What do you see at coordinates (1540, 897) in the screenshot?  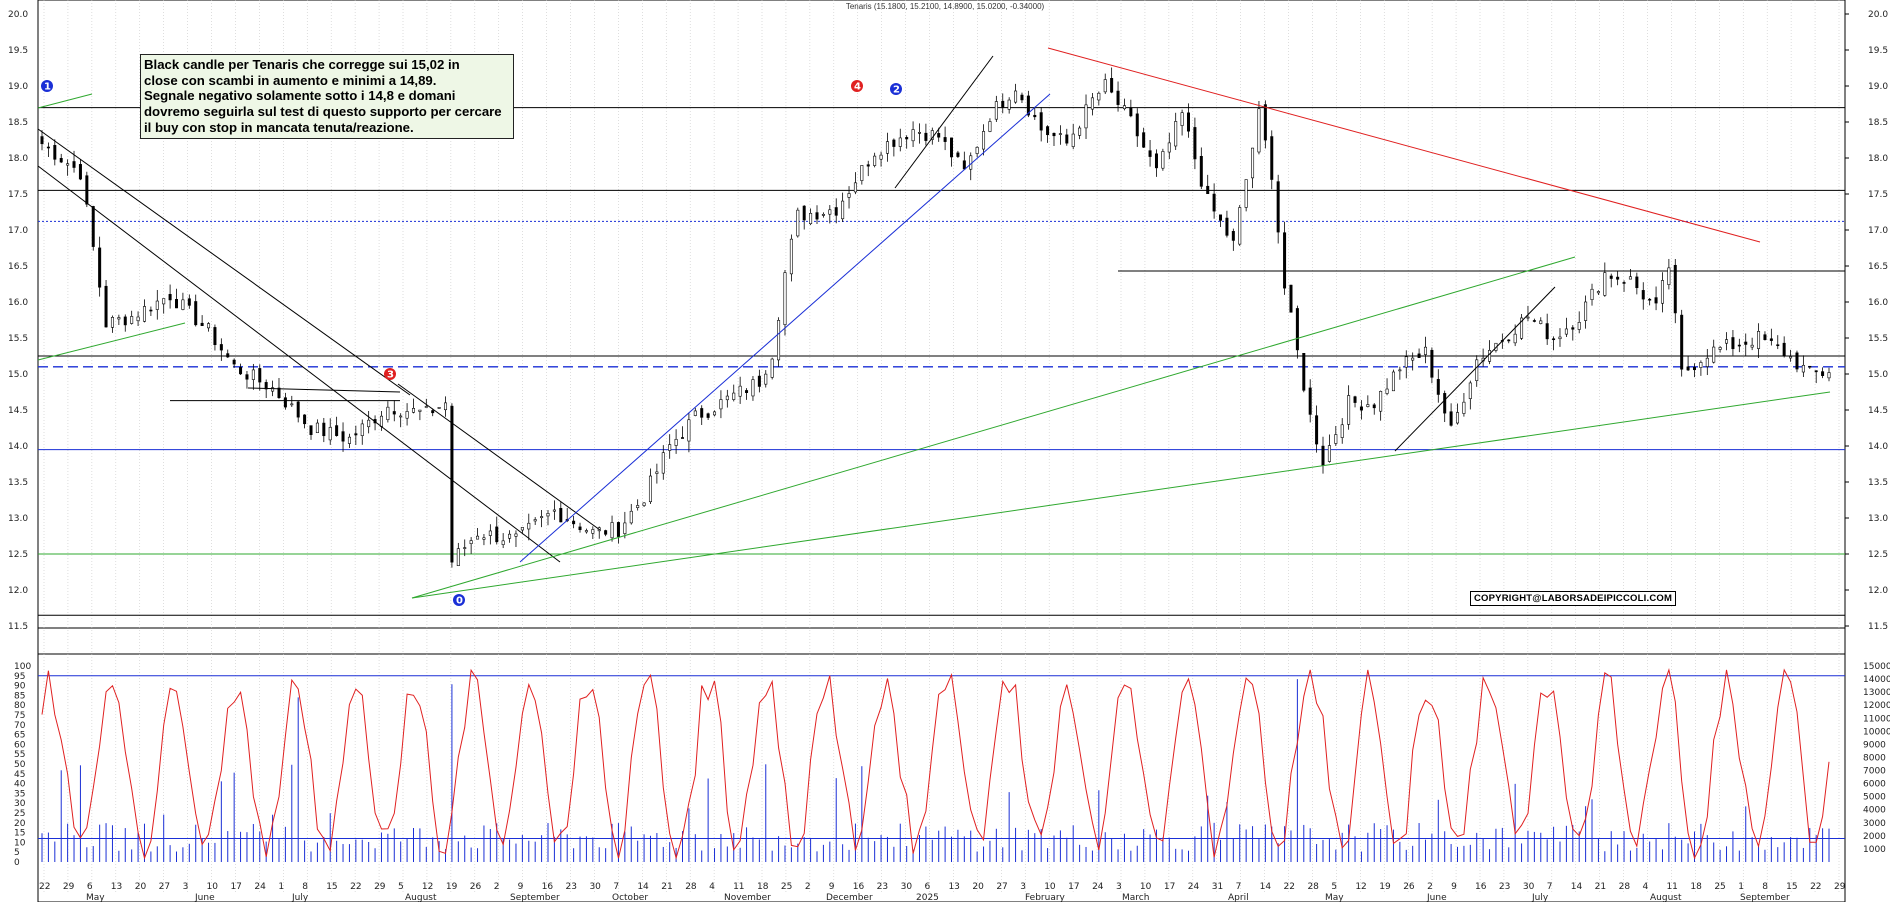 I see `x-month-label: July` at bounding box center [1540, 897].